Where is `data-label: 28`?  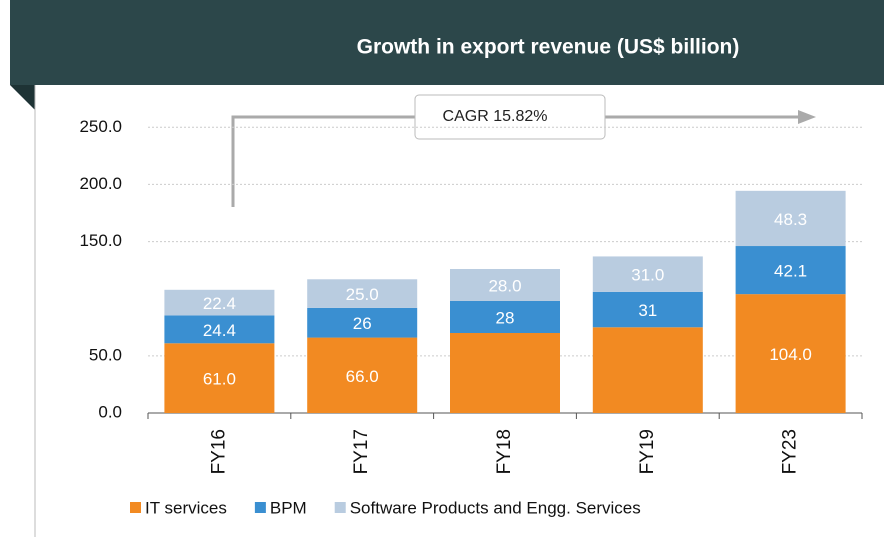 data-label: 28 is located at coordinates (505, 317).